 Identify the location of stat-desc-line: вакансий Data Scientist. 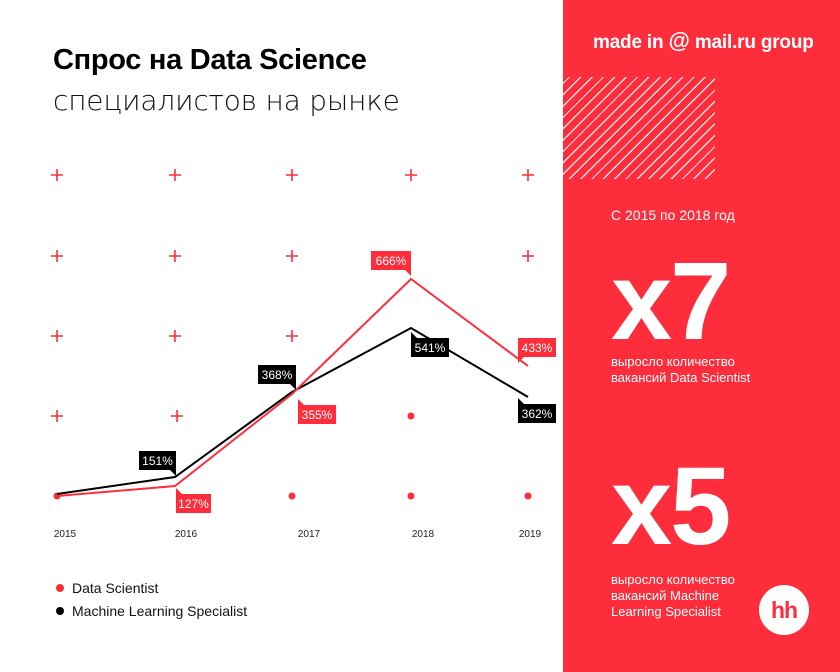
(681, 377).